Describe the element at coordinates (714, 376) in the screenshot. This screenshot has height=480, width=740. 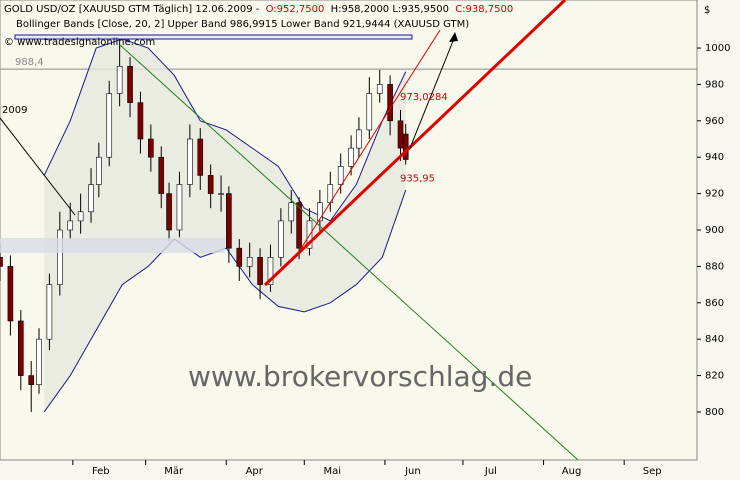
I see `y-tick-label: 820` at that location.